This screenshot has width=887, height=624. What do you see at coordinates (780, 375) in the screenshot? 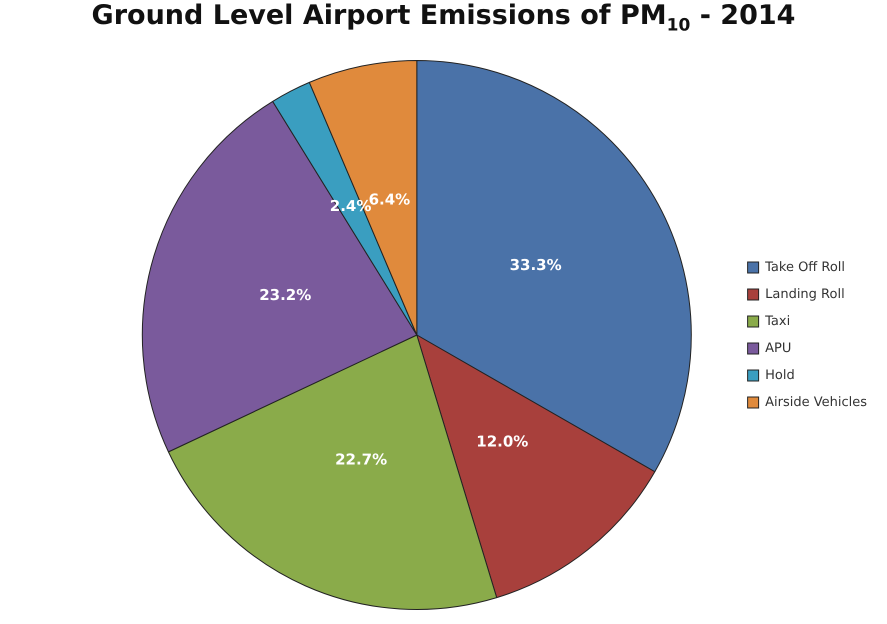
I see `legend-label: Hold` at bounding box center [780, 375].